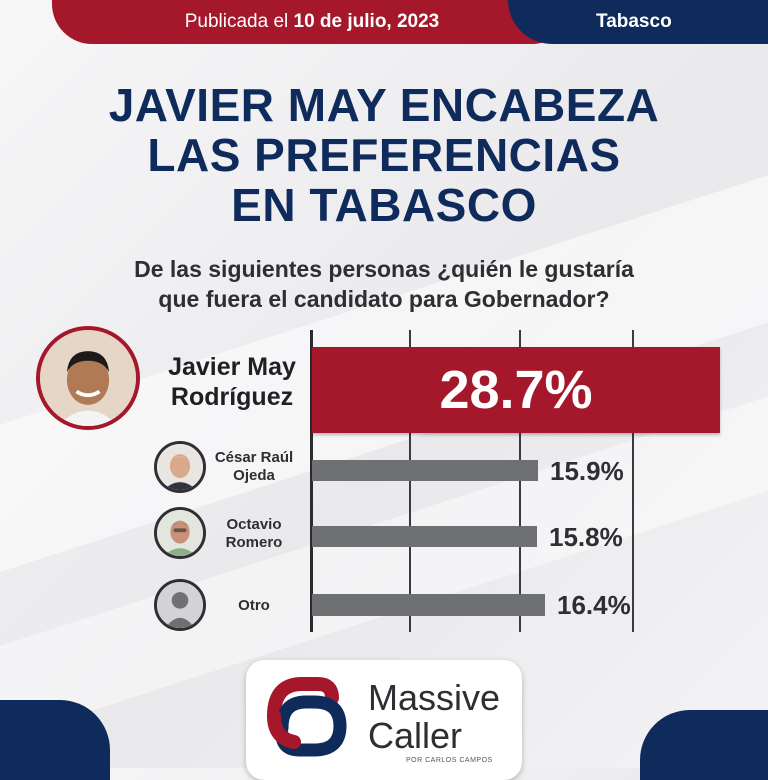 Image resolution: width=768 pixels, height=780 pixels. What do you see at coordinates (311, 481) in the screenshot?
I see `chart-baseline` at bounding box center [311, 481].